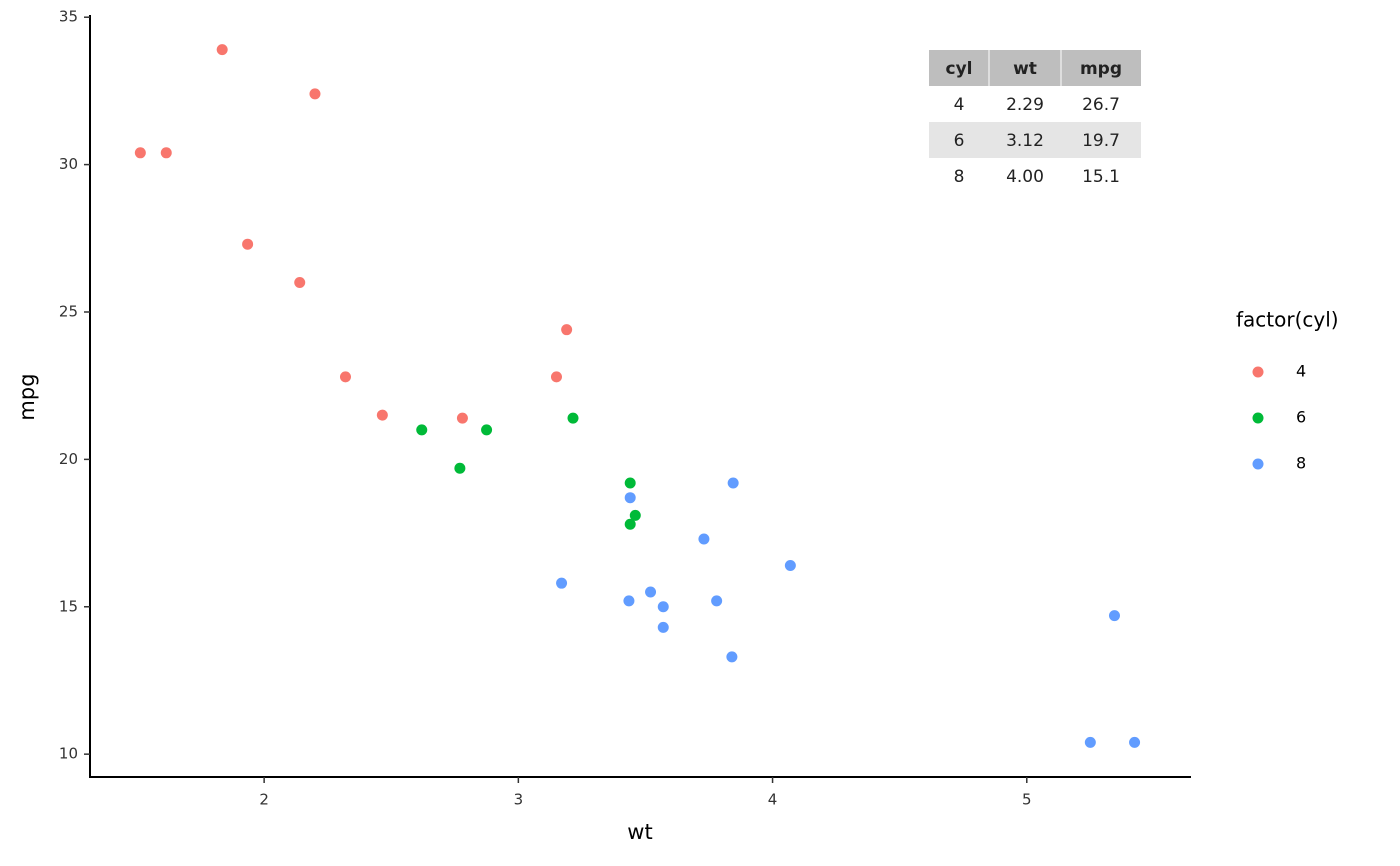  I want to click on table-cell: 2.29, so click(1025, 105).